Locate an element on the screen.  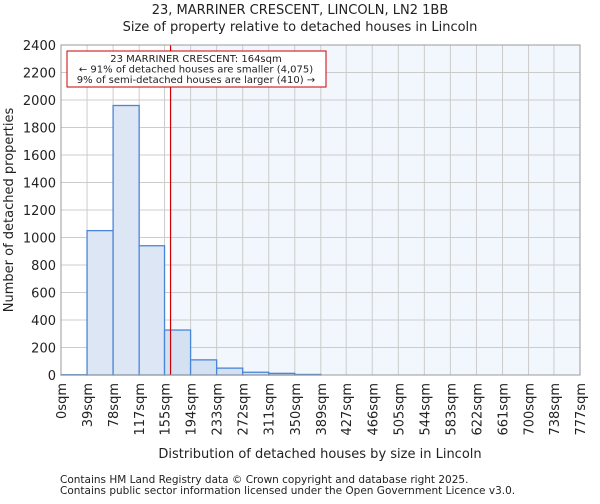
x-tick-label: 777sqm is located at coordinates (581, 409).